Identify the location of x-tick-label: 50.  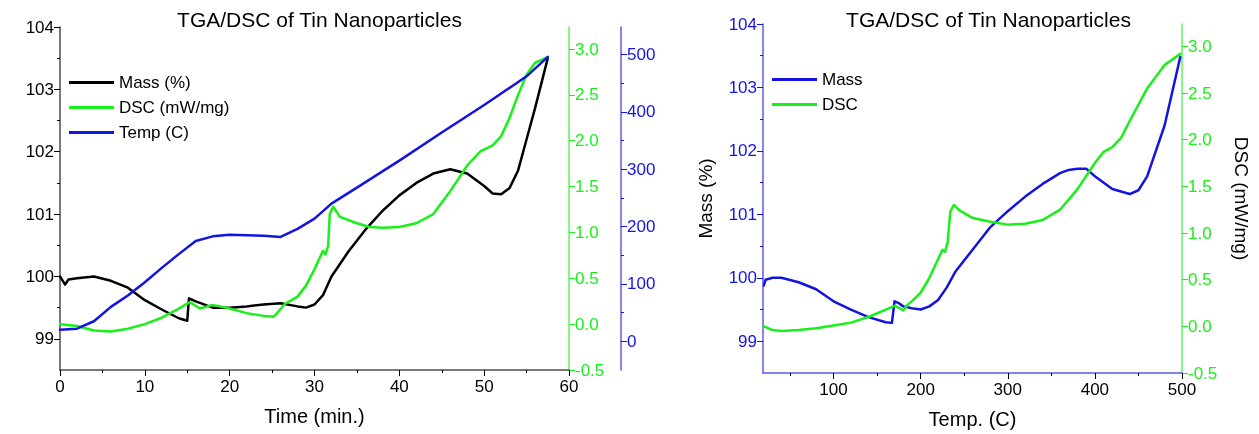
(484, 386).